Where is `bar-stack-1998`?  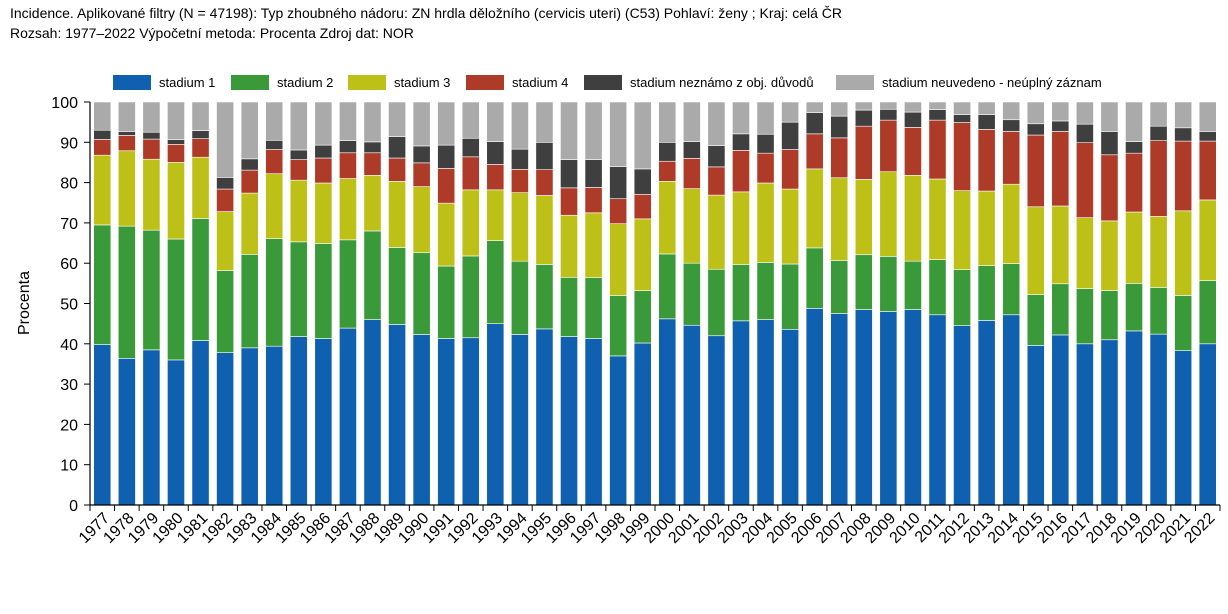 bar-stack-1998 is located at coordinates (618, 303).